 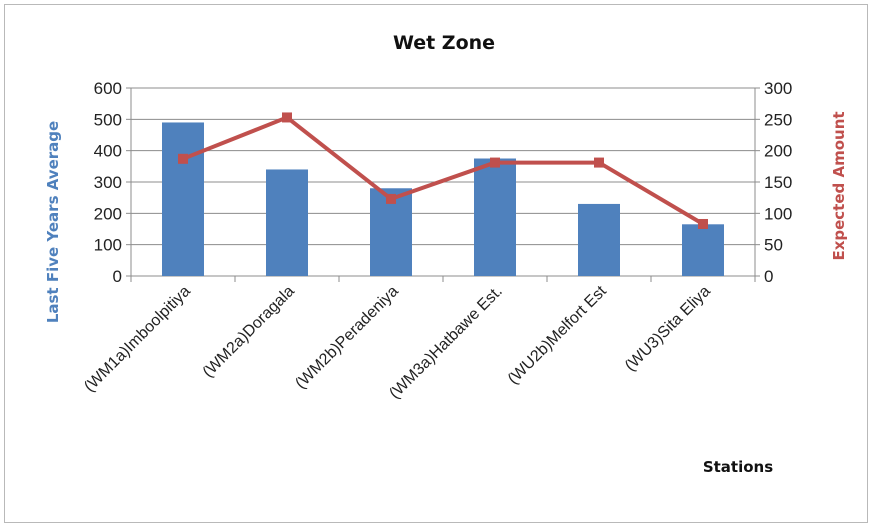 I want to click on left-tick-label: 200, so click(x=108, y=213).